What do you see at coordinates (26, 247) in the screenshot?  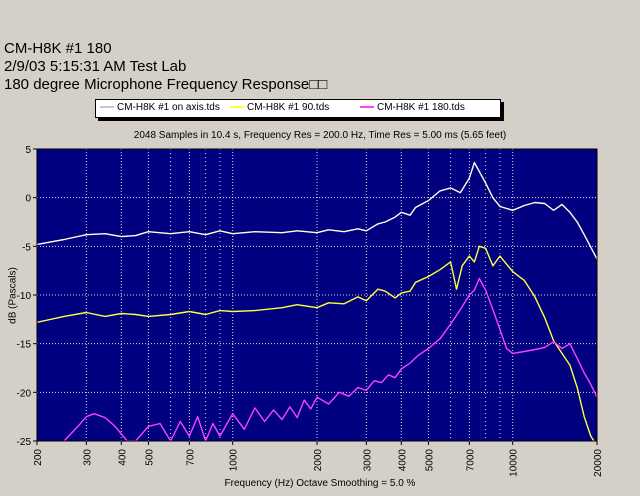 I see `y-tick-label: -5` at bounding box center [26, 247].